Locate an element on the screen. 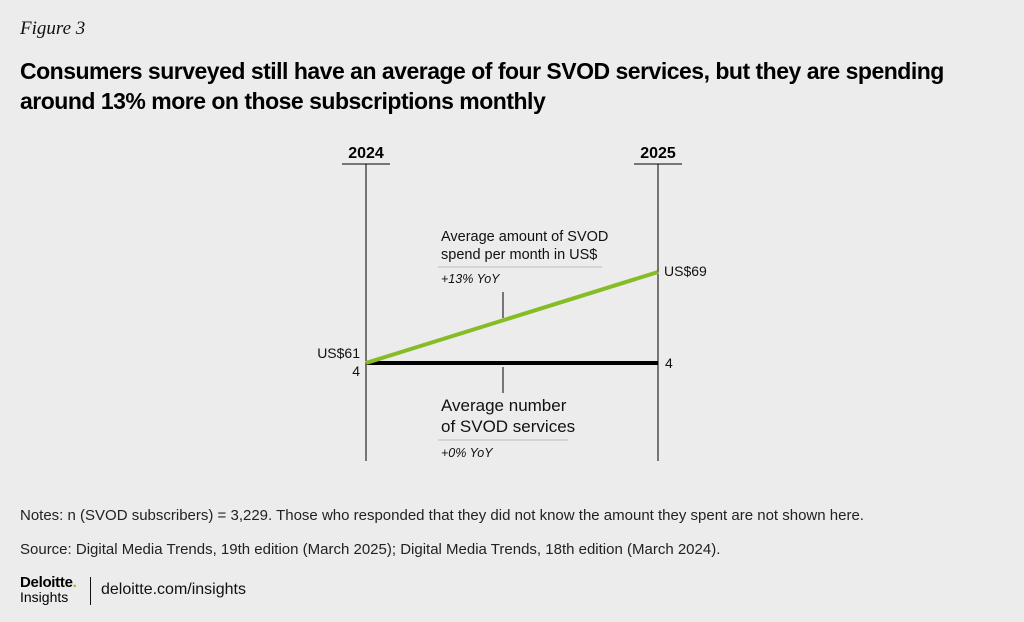 The height and width of the screenshot is (622, 1024). footer-url: deloitte.com/insights is located at coordinates (173, 589).